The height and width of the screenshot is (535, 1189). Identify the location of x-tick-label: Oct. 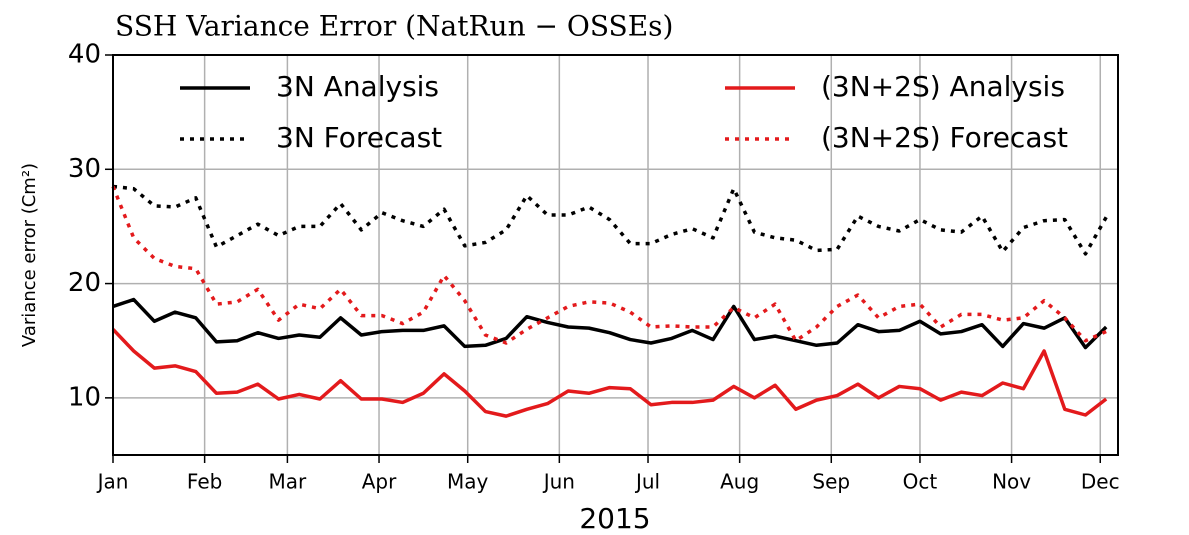
(920, 482).